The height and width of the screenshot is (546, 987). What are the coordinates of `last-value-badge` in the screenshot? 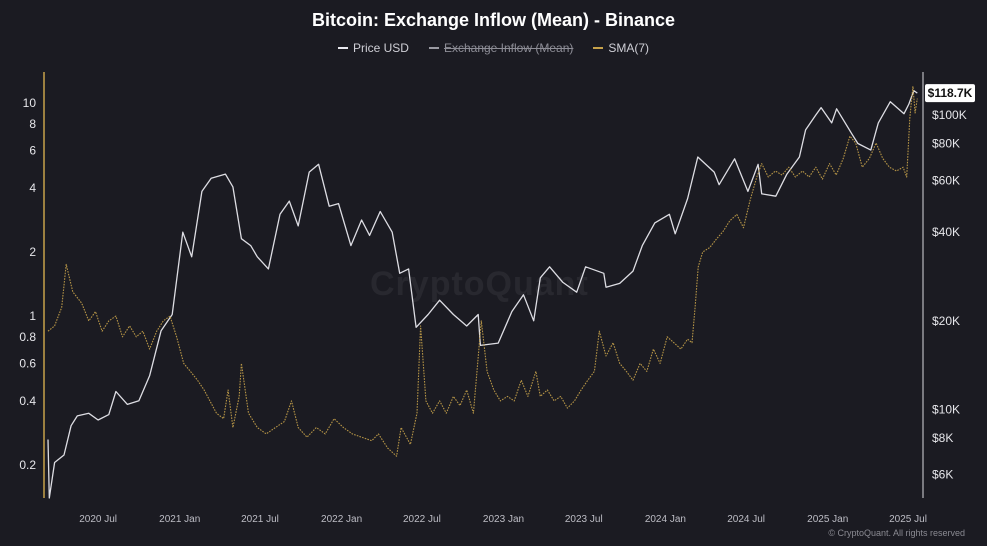 It's located at (950, 93).